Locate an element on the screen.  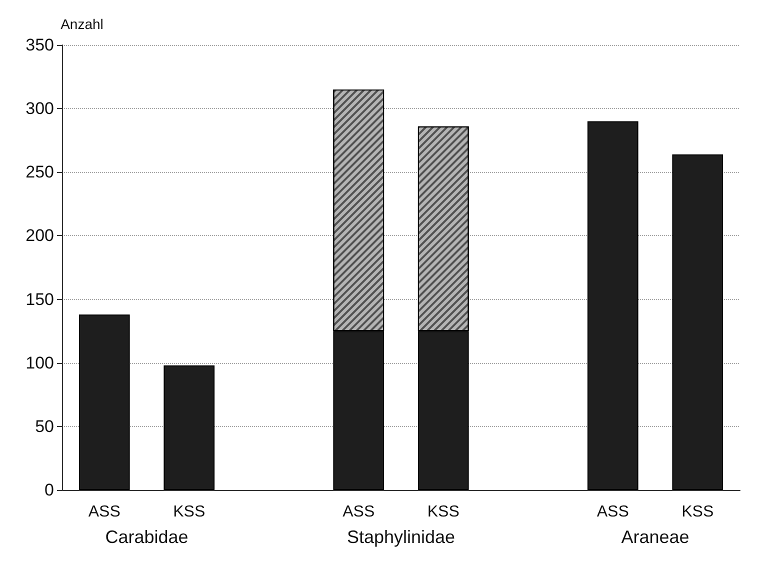
y-tick-label: 100 is located at coordinates (40, 362).